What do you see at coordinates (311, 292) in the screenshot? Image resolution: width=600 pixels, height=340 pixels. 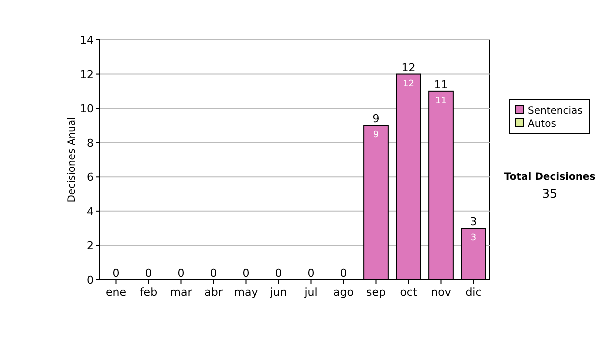 I see `x-tick-label: jul` at bounding box center [311, 292].